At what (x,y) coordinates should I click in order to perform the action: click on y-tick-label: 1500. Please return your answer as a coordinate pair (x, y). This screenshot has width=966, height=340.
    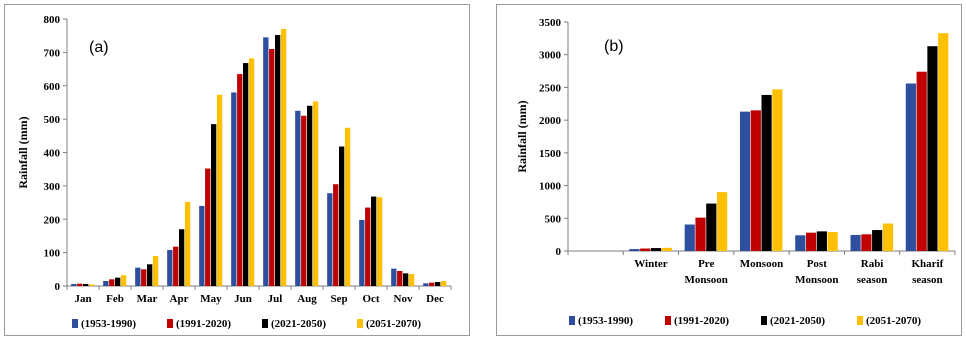
    Looking at the image, I should click on (550, 154).